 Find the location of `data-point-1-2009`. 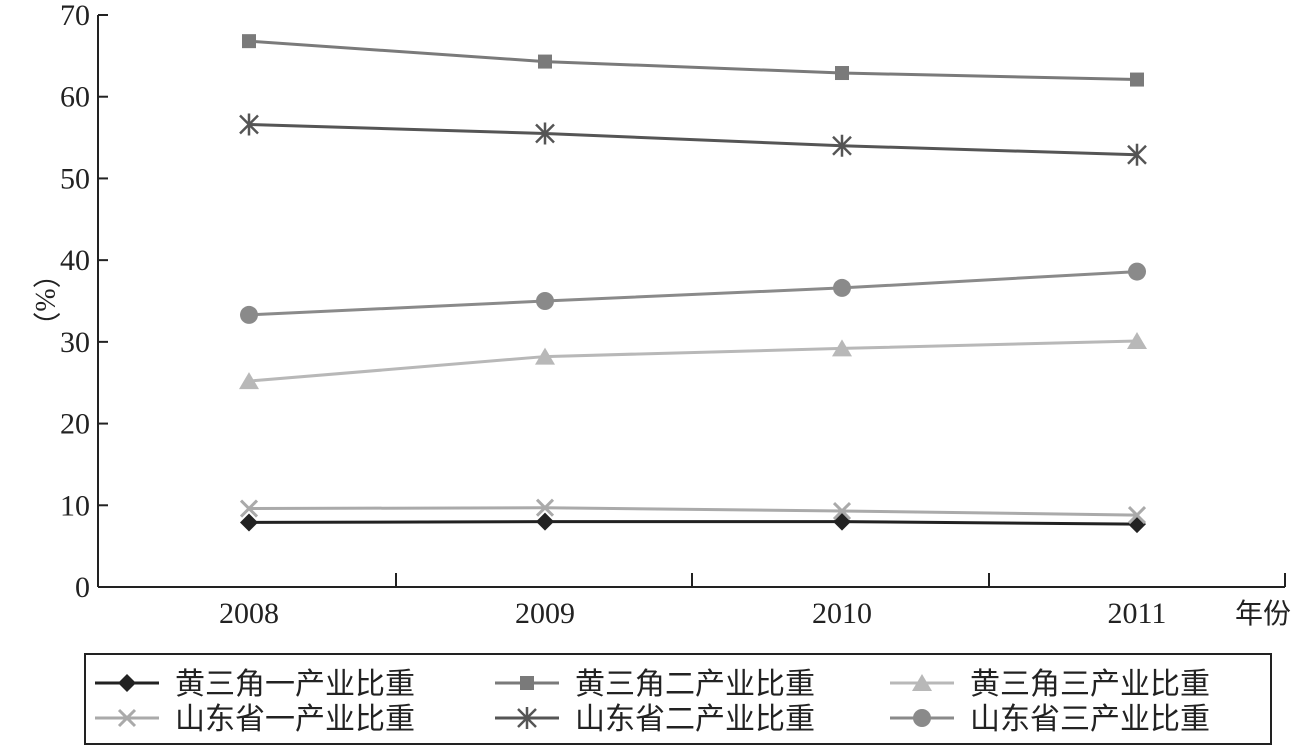

data-point-1-2009 is located at coordinates (545, 521).